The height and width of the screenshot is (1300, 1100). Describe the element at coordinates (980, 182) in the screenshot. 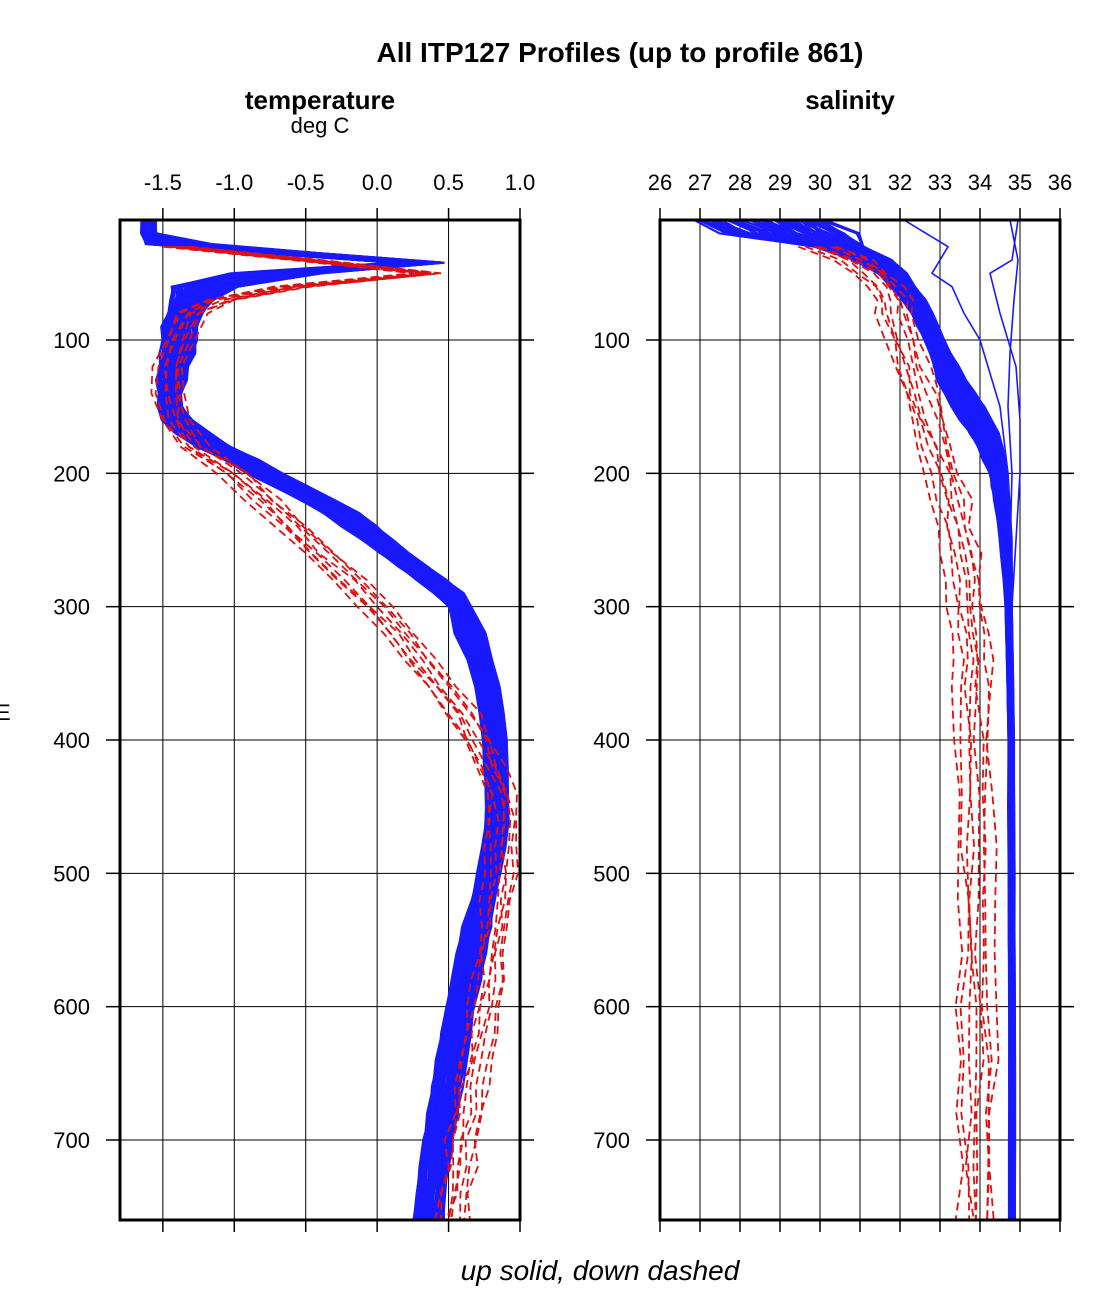

I see `x-tick-label: 34` at that location.